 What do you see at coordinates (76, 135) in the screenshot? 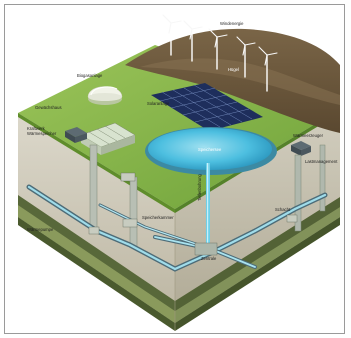
I see `left-station` at bounding box center [76, 135].